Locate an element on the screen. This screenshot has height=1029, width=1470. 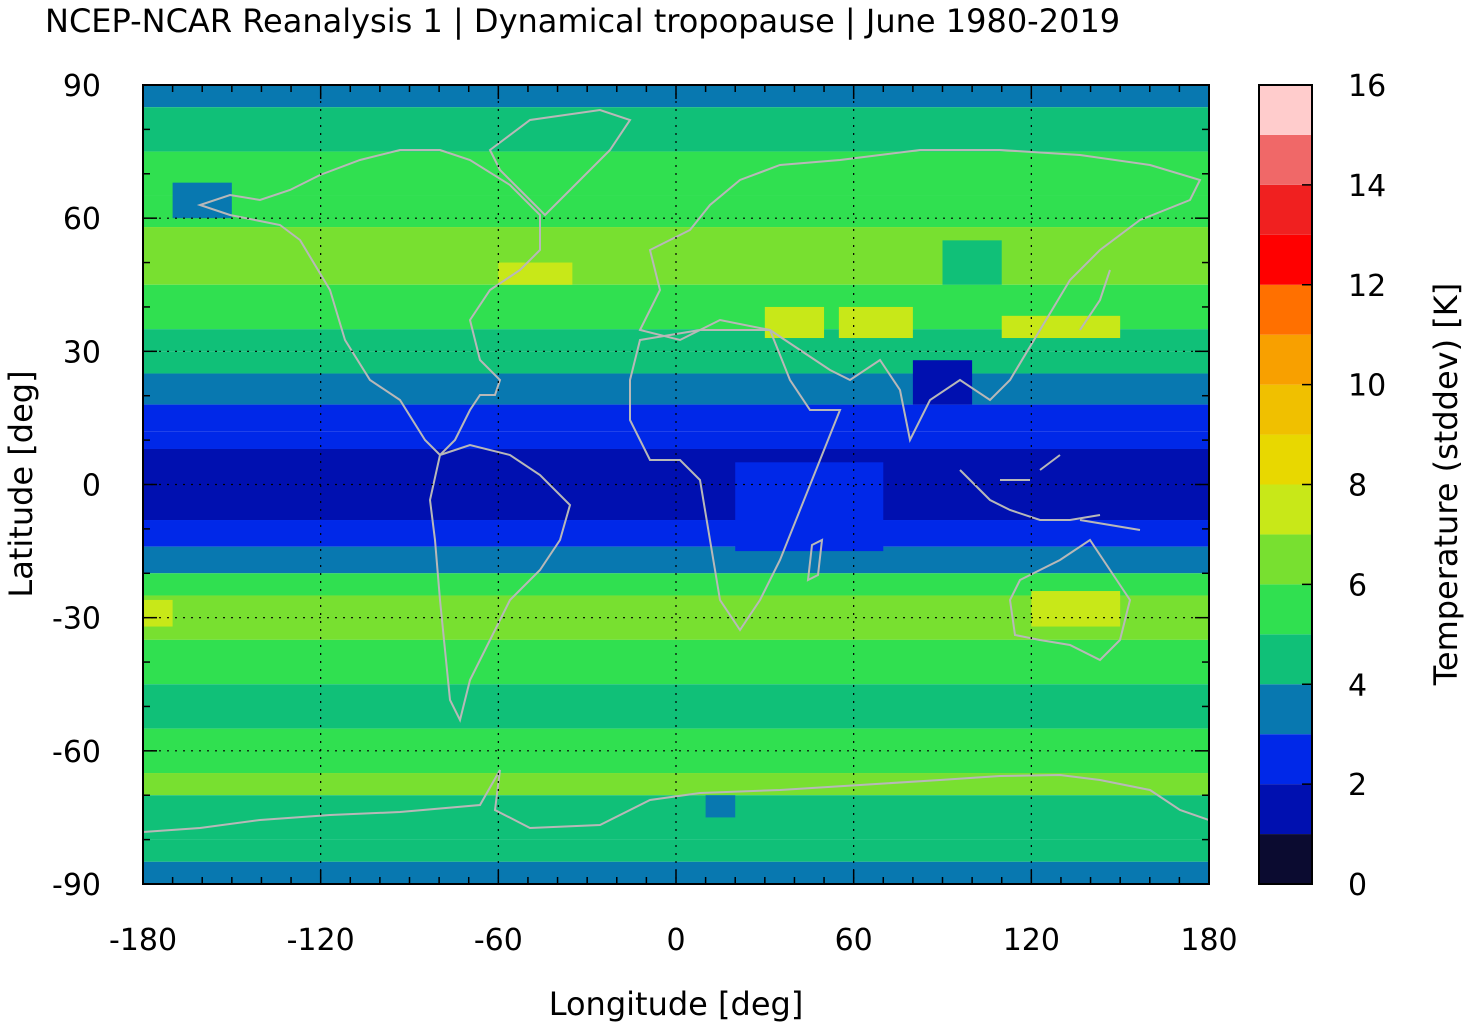
x-tick-label: 180 is located at coordinates (1208, 940).